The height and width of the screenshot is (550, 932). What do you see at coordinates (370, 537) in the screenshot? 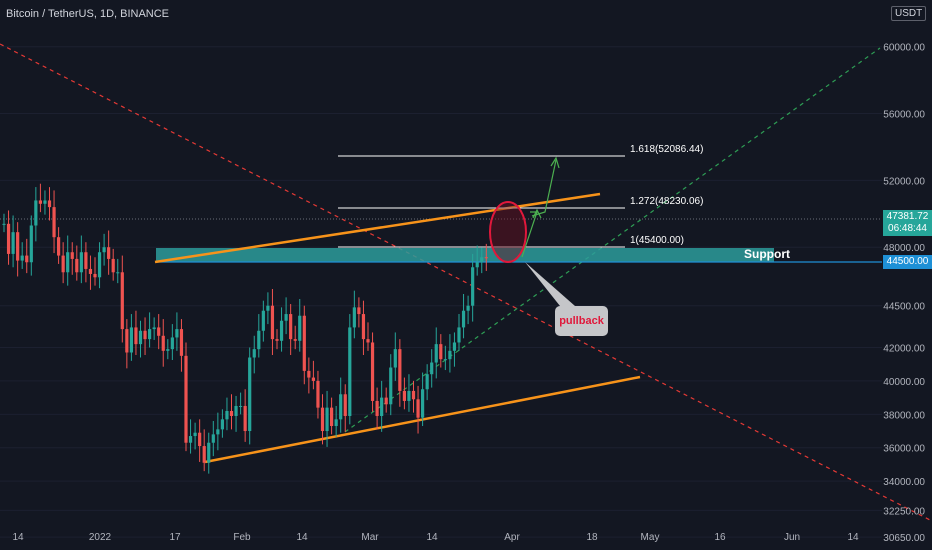
I see `x-tick-label: Mar` at bounding box center [370, 537].